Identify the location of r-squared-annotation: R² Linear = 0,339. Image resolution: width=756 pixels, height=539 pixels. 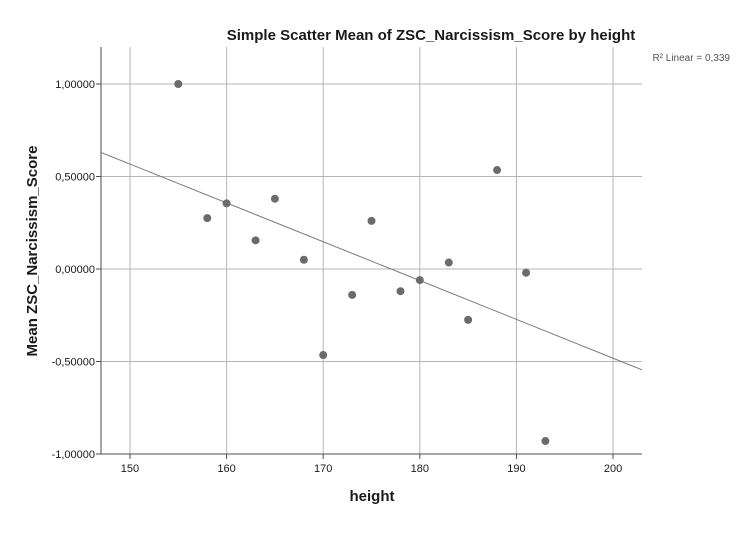
(691, 58).